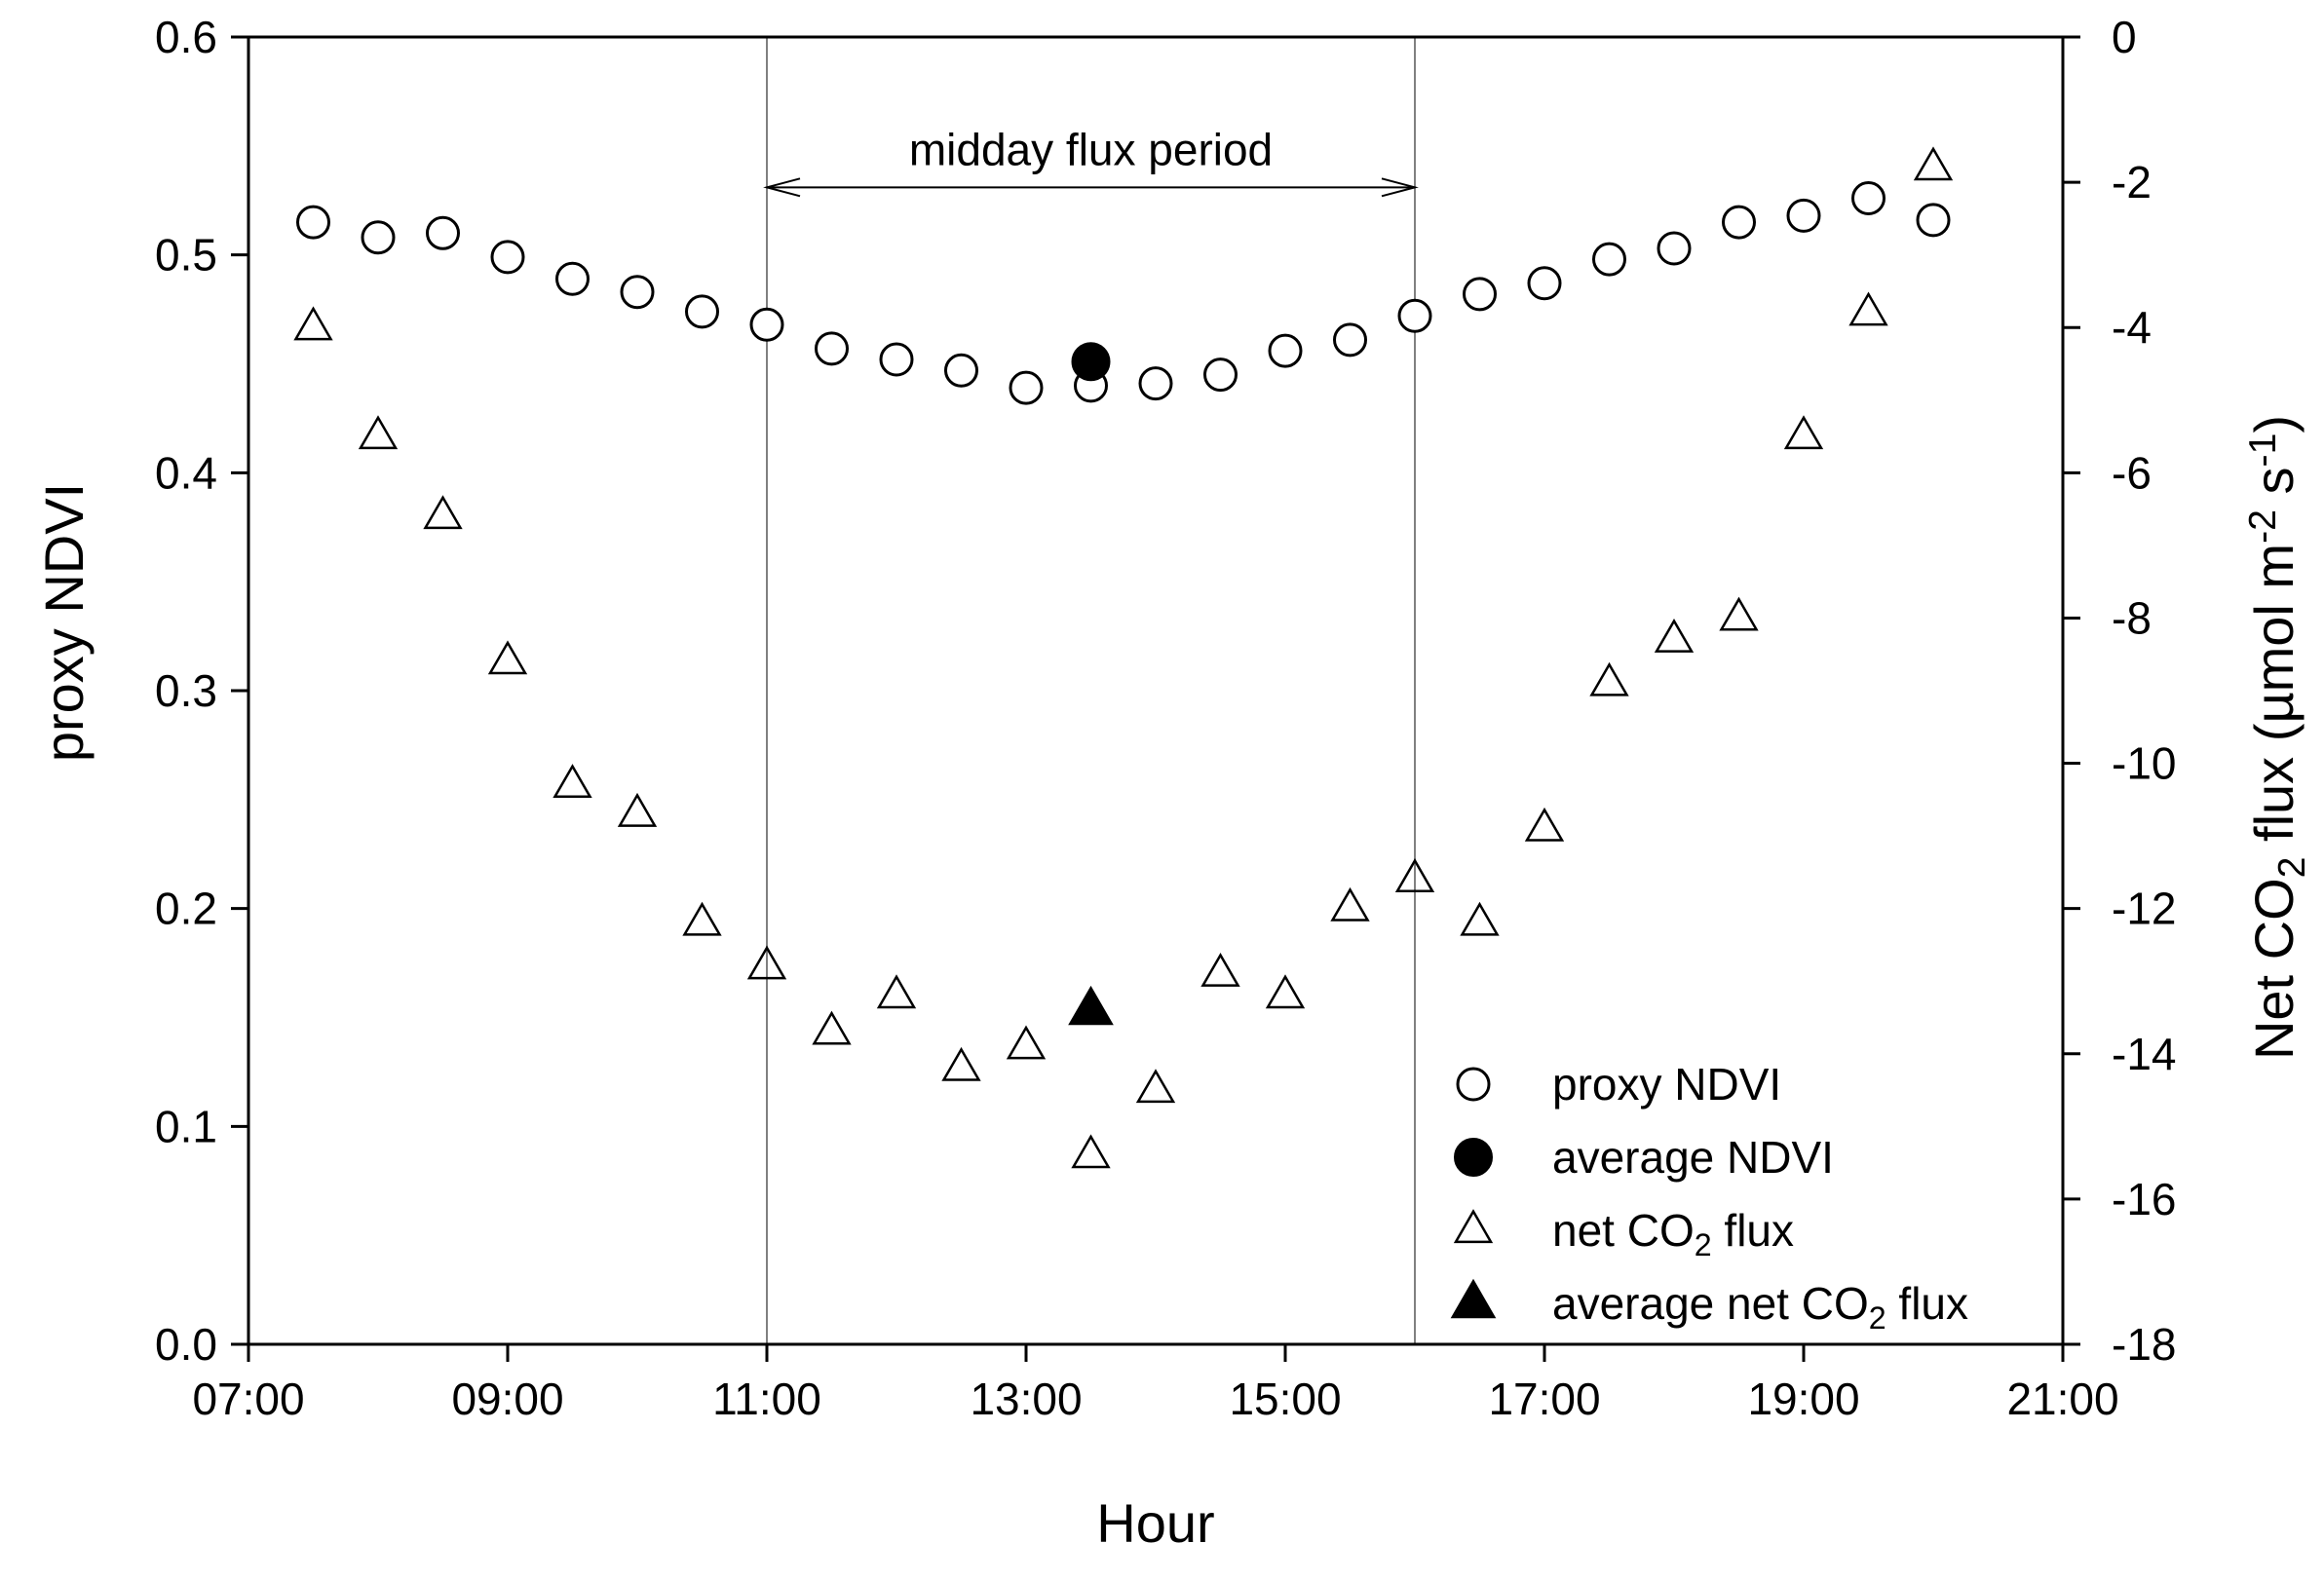 Image resolution: width=2324 pixels, height=1581 pixels. What do you see at coordinates (2144, 764) in the screenshot?
I see `right-y-tick-label: -10` at bounding box center [2144, 764].